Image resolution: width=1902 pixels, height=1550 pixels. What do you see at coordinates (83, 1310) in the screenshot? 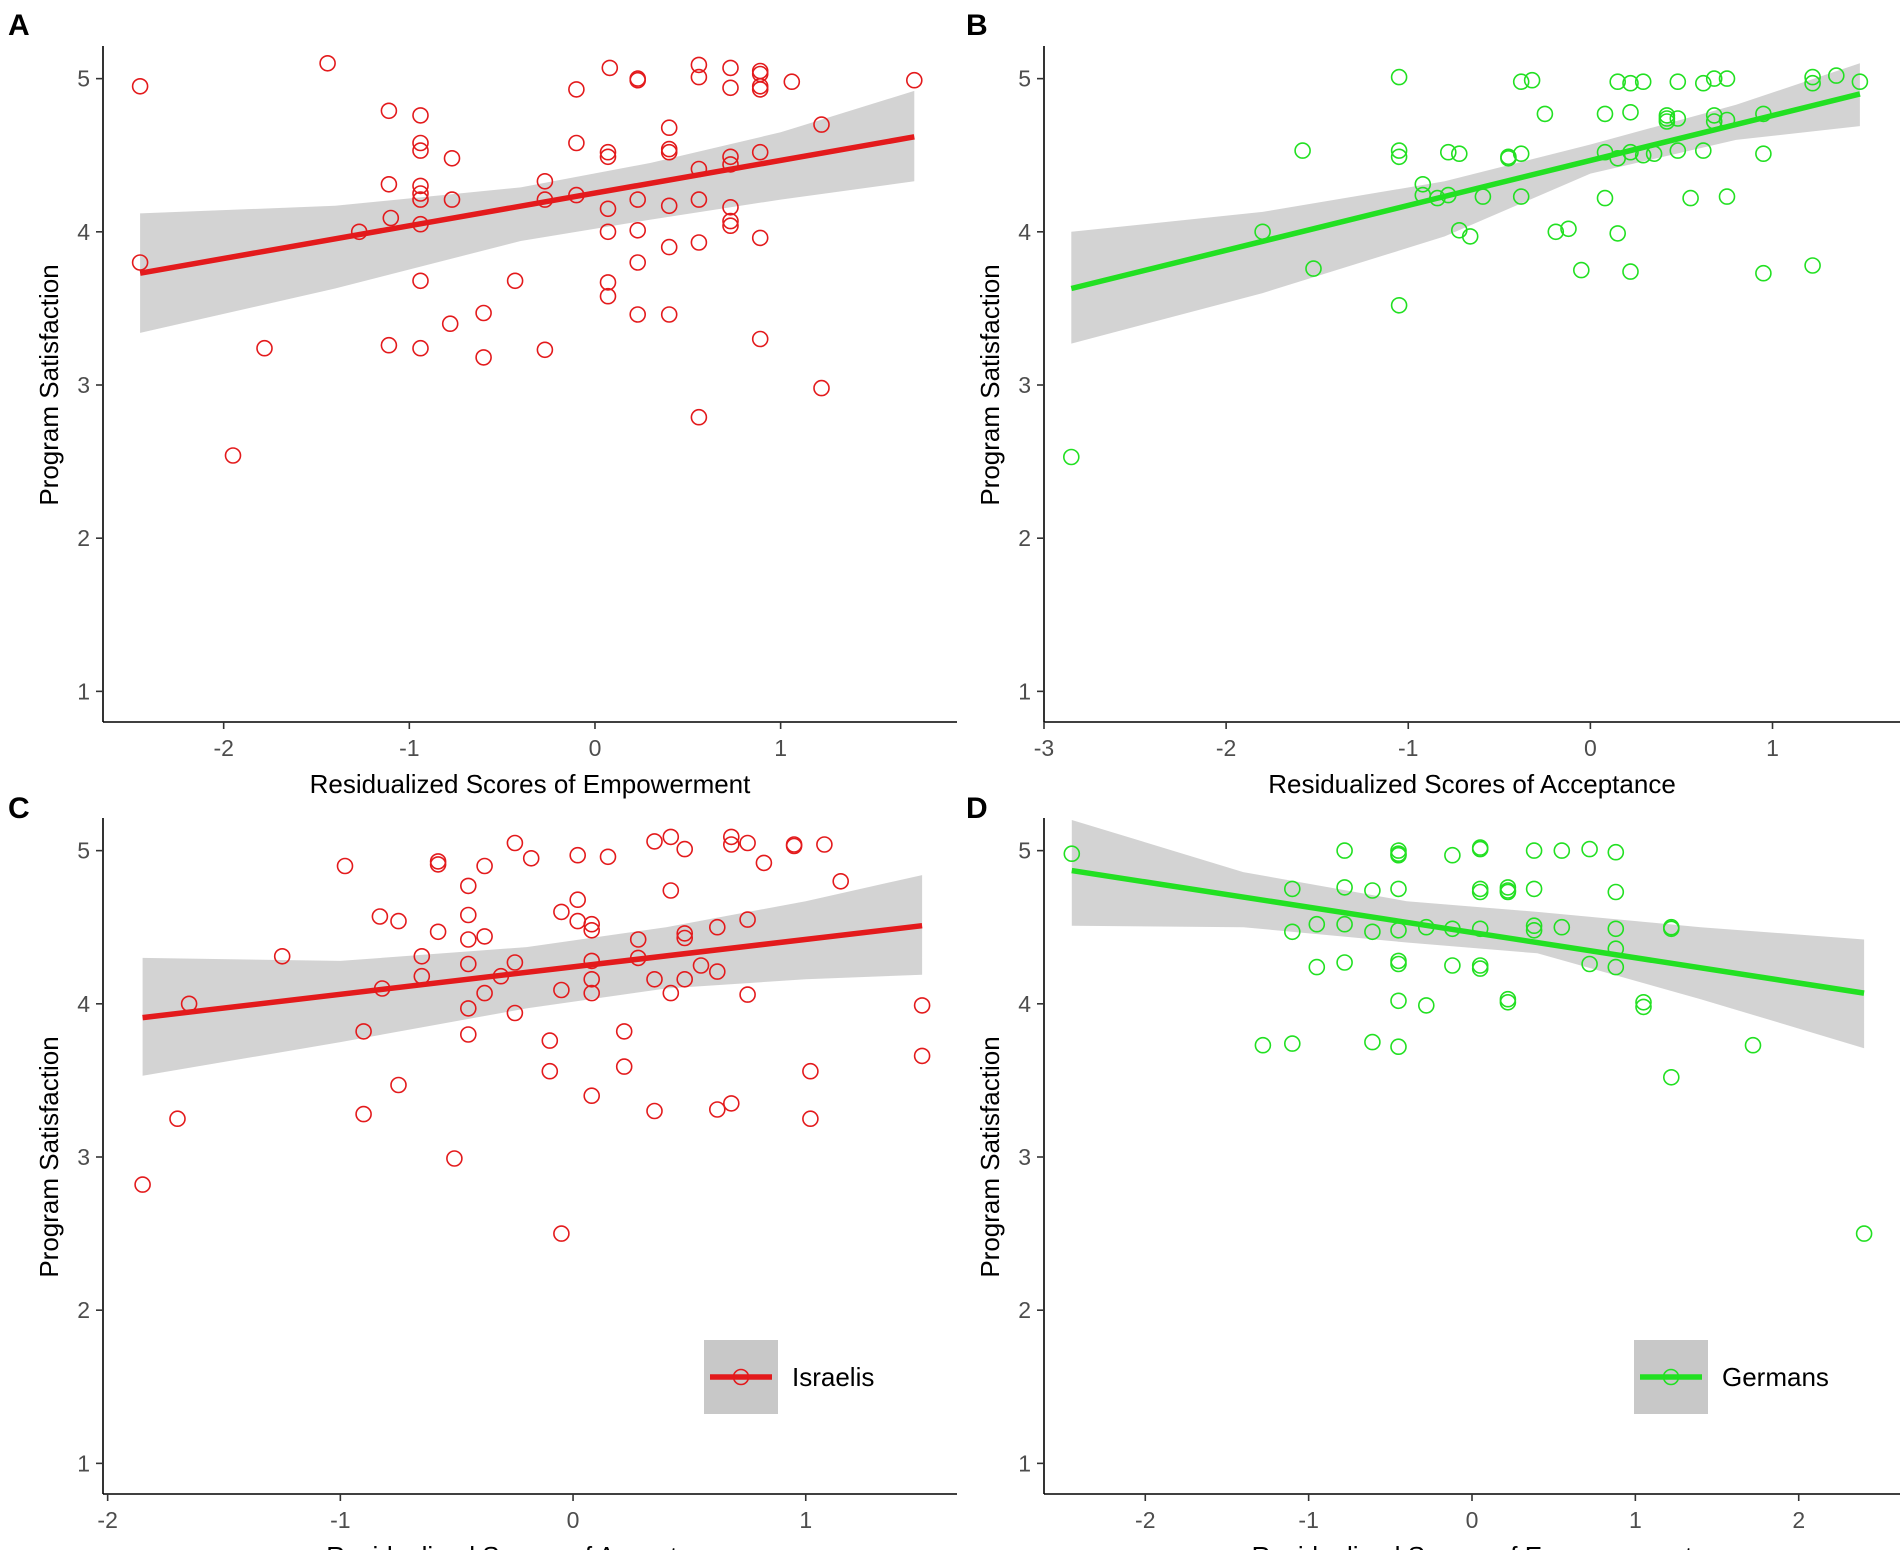
I see `y-tick-label: 2` at bounding box center [83, 1310].